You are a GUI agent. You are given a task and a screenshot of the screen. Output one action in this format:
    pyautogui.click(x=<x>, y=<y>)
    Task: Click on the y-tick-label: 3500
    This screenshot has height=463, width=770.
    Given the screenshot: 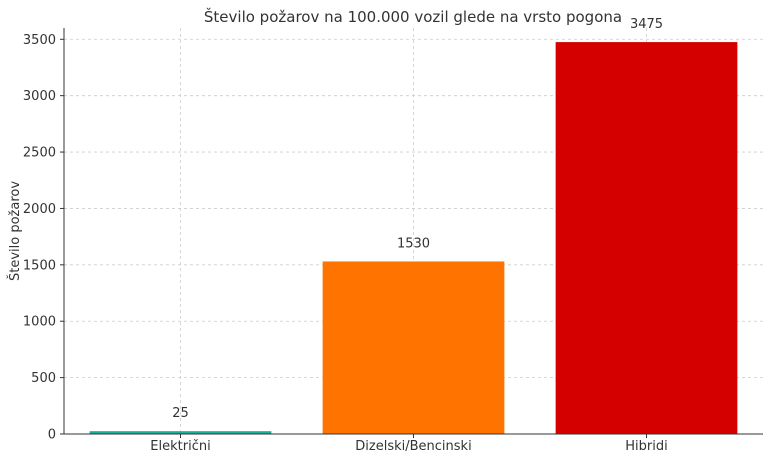 What is the action you would take?
    pyautogui.click(x=39, y=40)
    